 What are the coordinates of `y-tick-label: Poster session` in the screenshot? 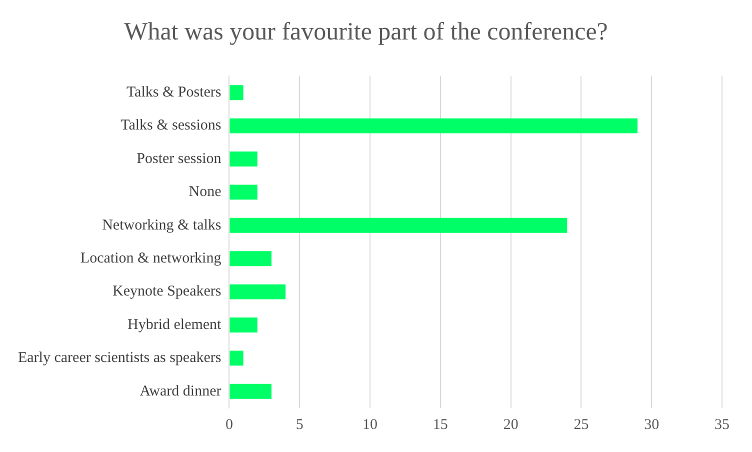 It's located at (179, 158).